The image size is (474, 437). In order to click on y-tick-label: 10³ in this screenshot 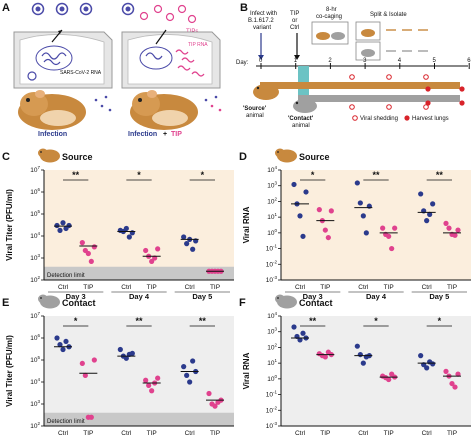, I will do `click(272, 331)`.